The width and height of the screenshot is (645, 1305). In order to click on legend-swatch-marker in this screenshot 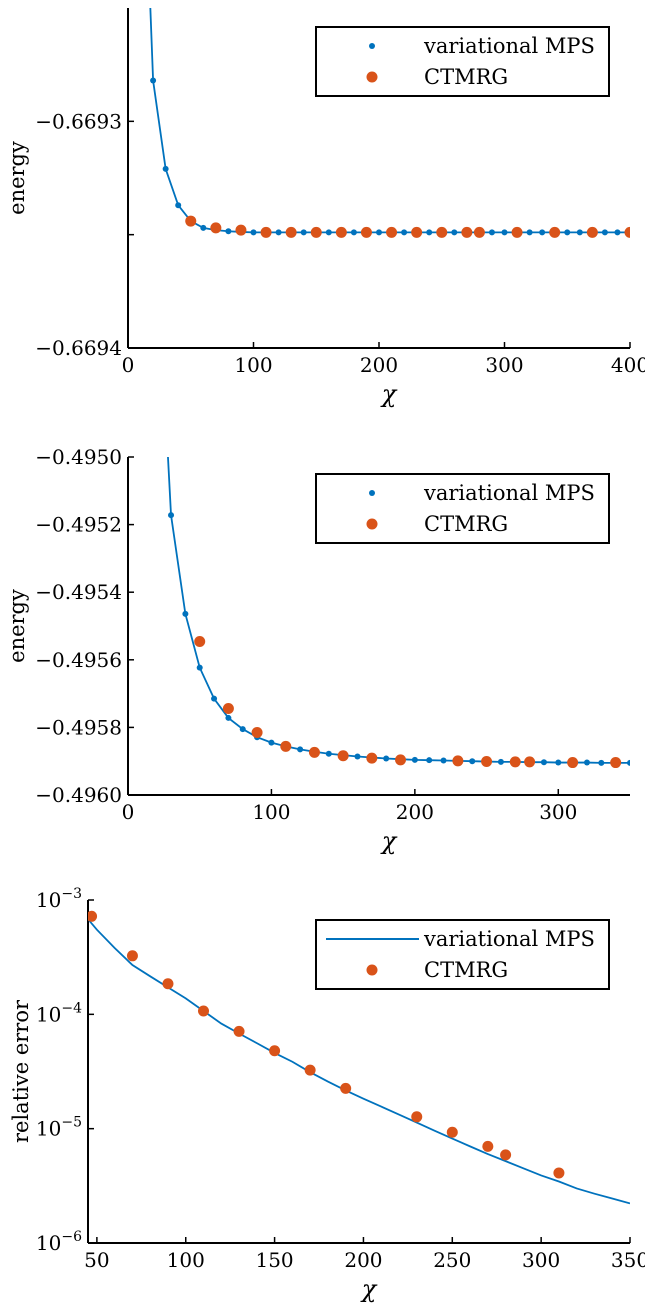, I will do `click(372, 77)`.